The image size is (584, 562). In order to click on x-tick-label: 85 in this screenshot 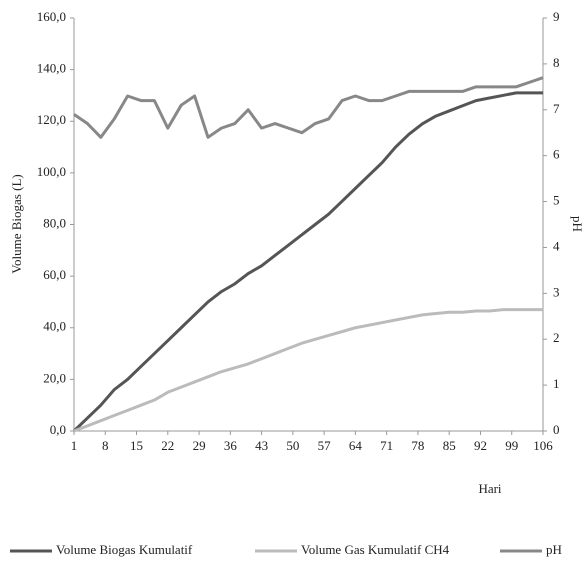, I will do `click(449, 445)`.